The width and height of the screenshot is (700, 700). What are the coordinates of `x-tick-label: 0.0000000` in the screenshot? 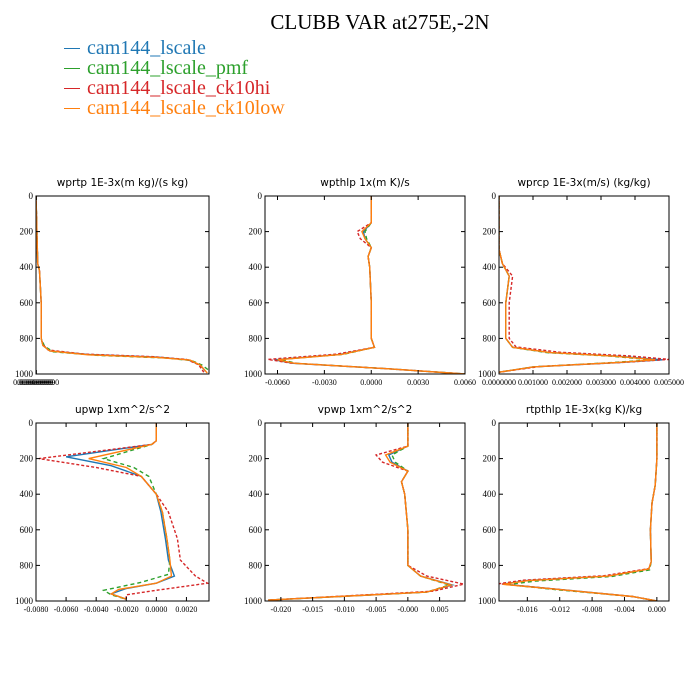 It's located at (36, 382).